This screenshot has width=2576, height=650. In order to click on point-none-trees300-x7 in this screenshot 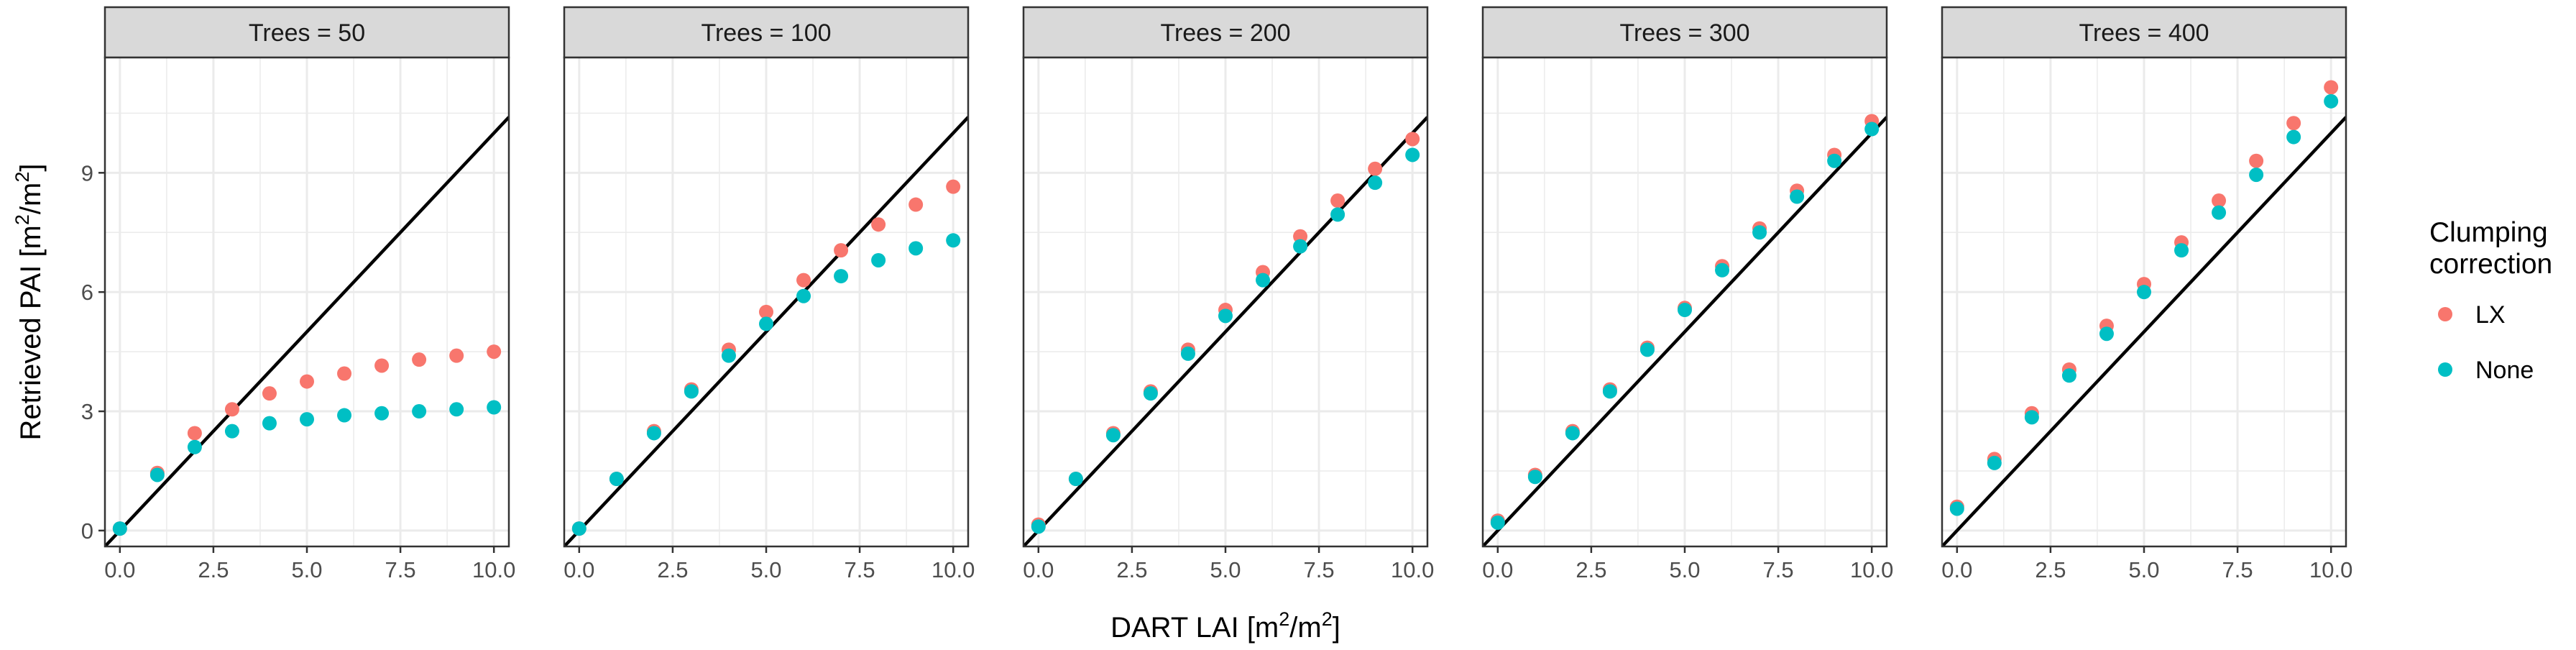, I will do `click(1759, 232)`.